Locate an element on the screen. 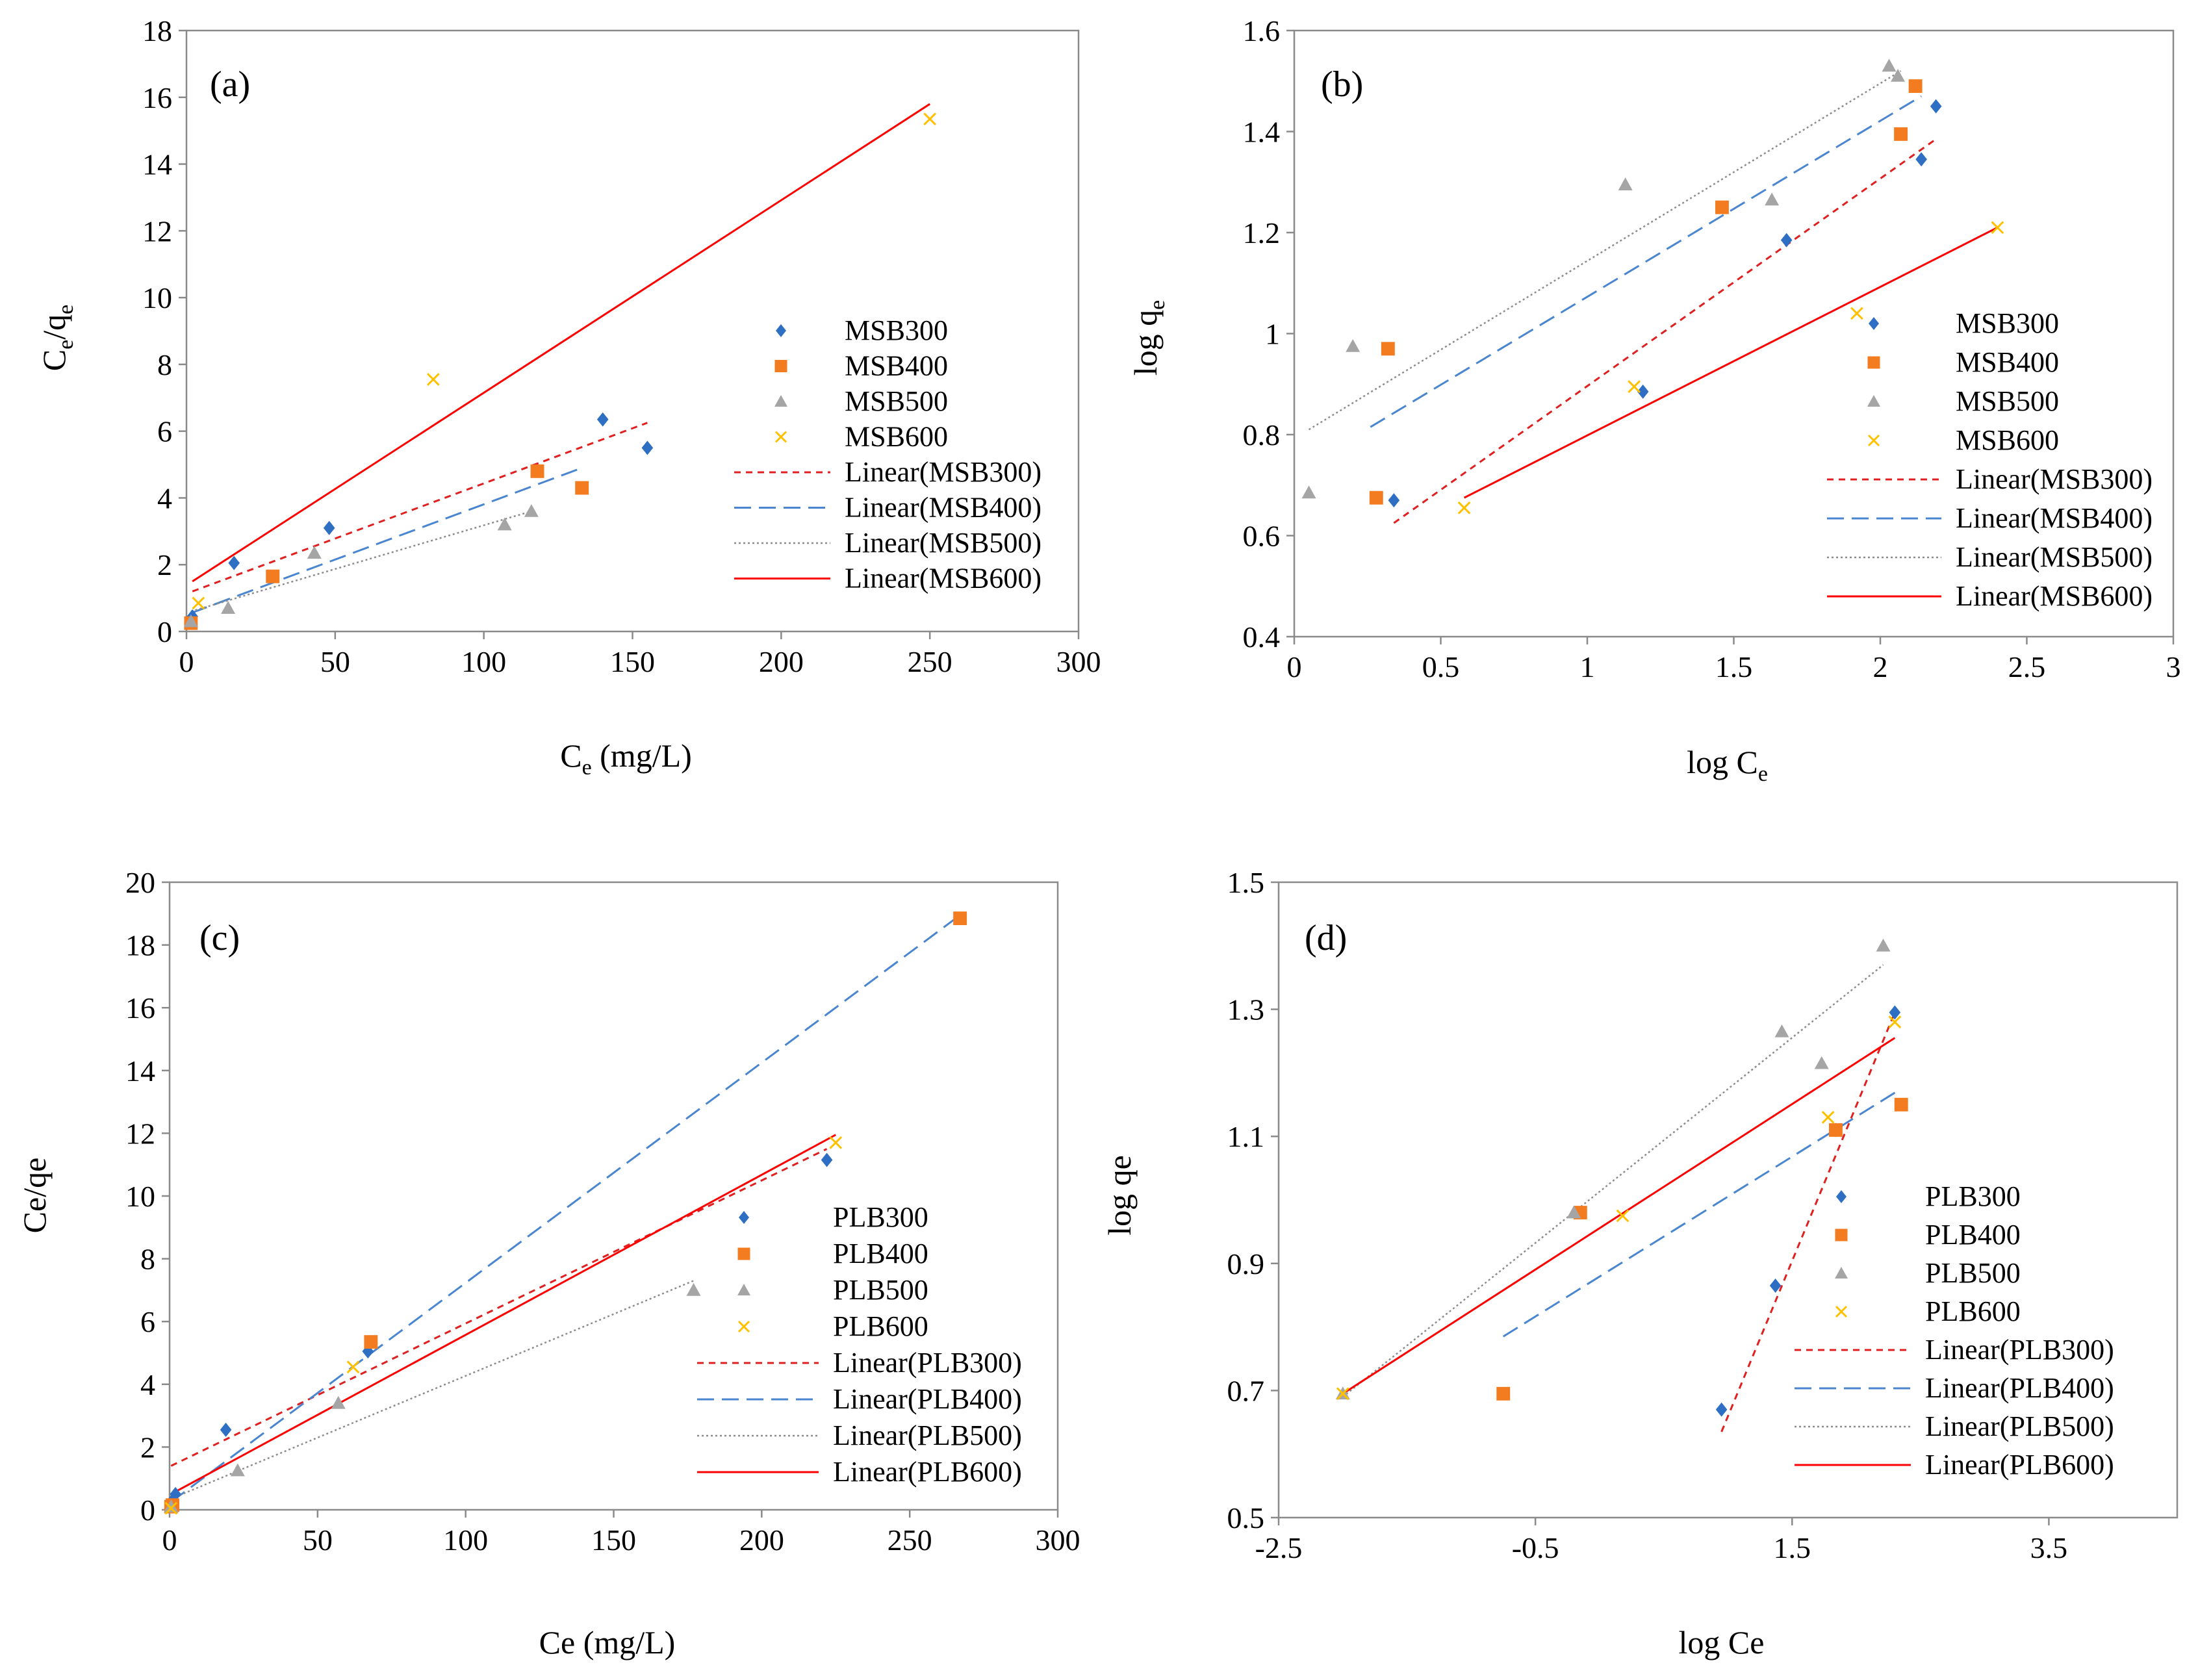 The height and width of the screenshot is (1680, 2211). y-tick-label: 1.6 is located at coordinates (1262, 30).